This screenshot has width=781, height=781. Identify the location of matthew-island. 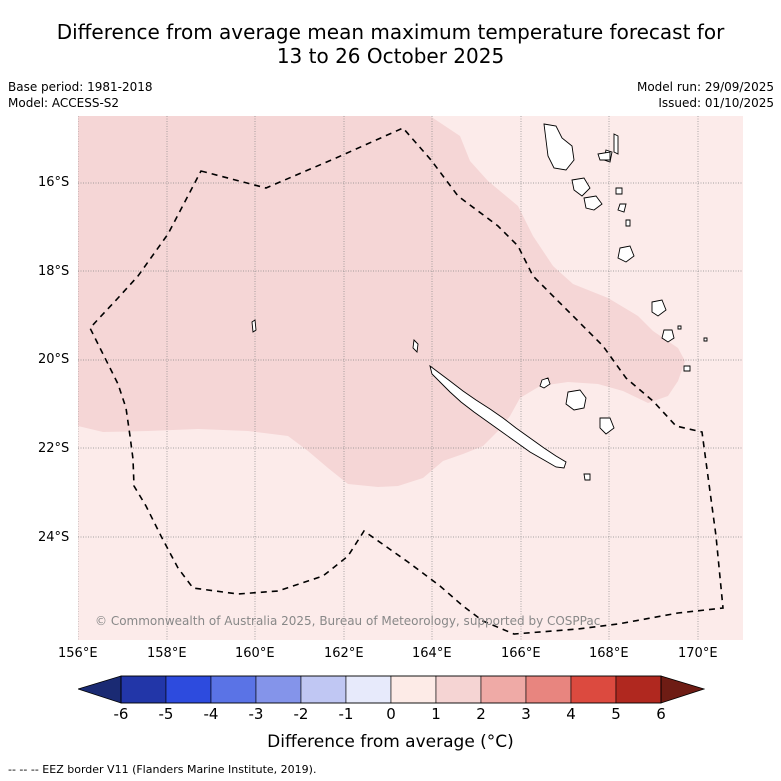
(687, 368).